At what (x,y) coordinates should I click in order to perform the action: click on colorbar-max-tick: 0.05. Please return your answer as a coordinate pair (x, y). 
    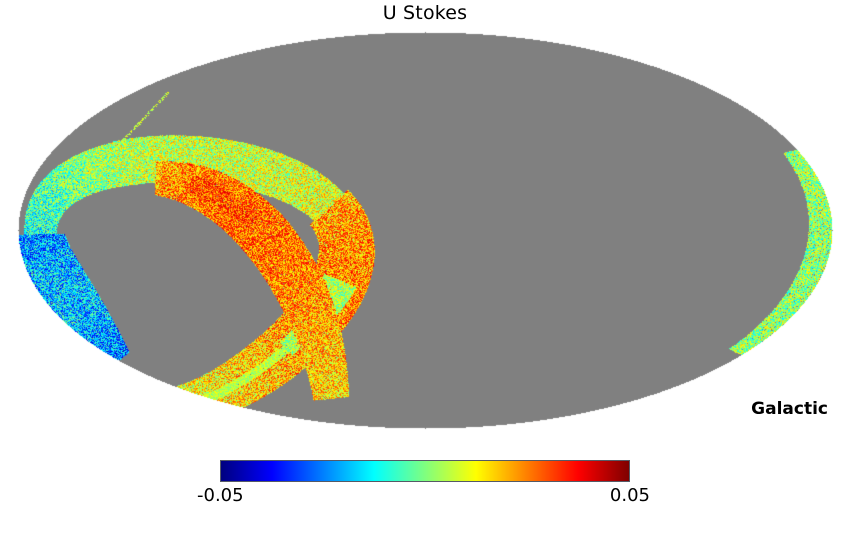
    Looking at the image, I should click on (629, 495).